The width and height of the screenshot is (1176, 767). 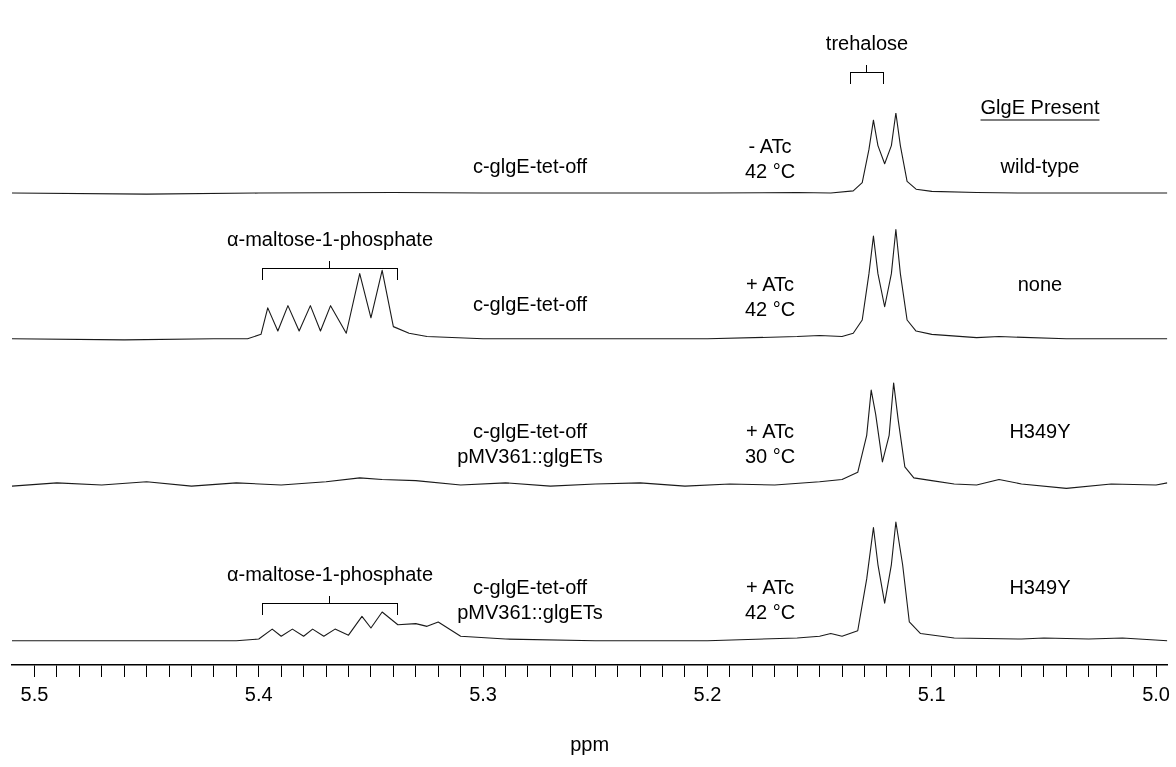 I want to click on x-tick-label: 5.2, so click(x=707, y=693).